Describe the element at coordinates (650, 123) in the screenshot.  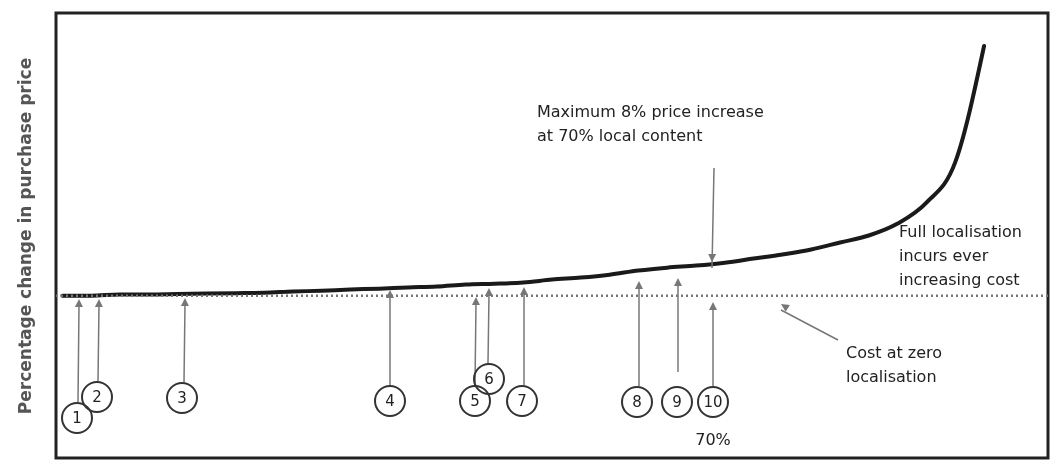
I see `annotation: Maximum 8% price increase at 70% local content` at that location.